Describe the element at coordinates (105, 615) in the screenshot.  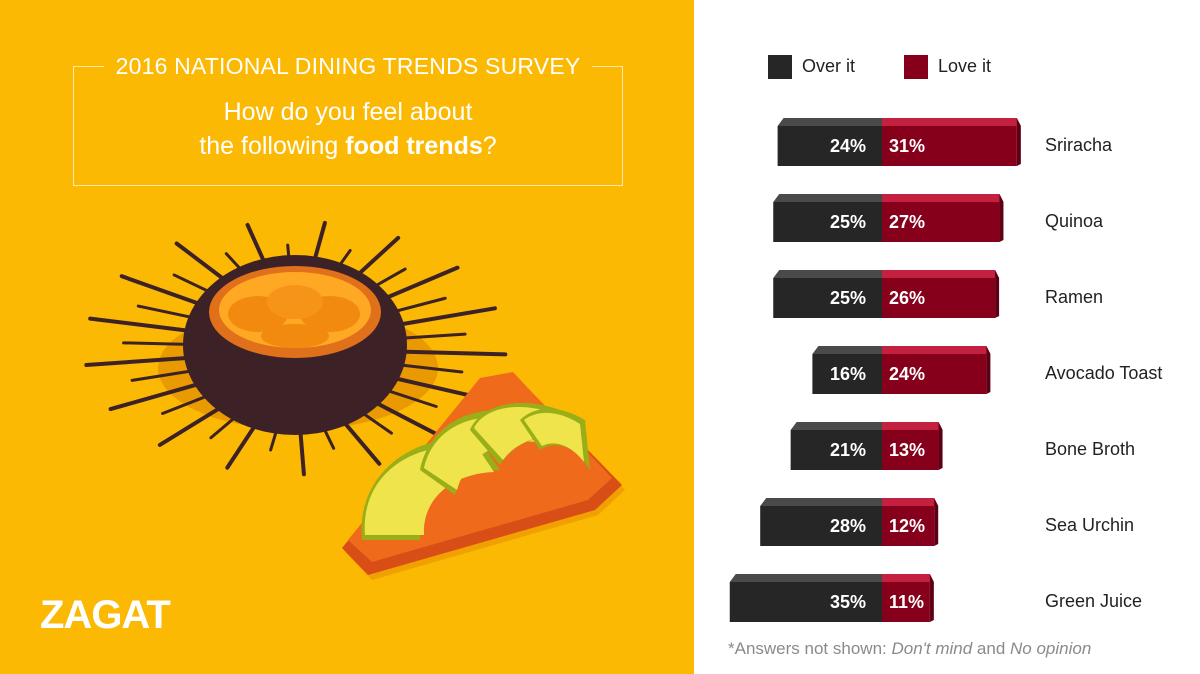
I see `zagat-logo: ZAGAT` at that location.